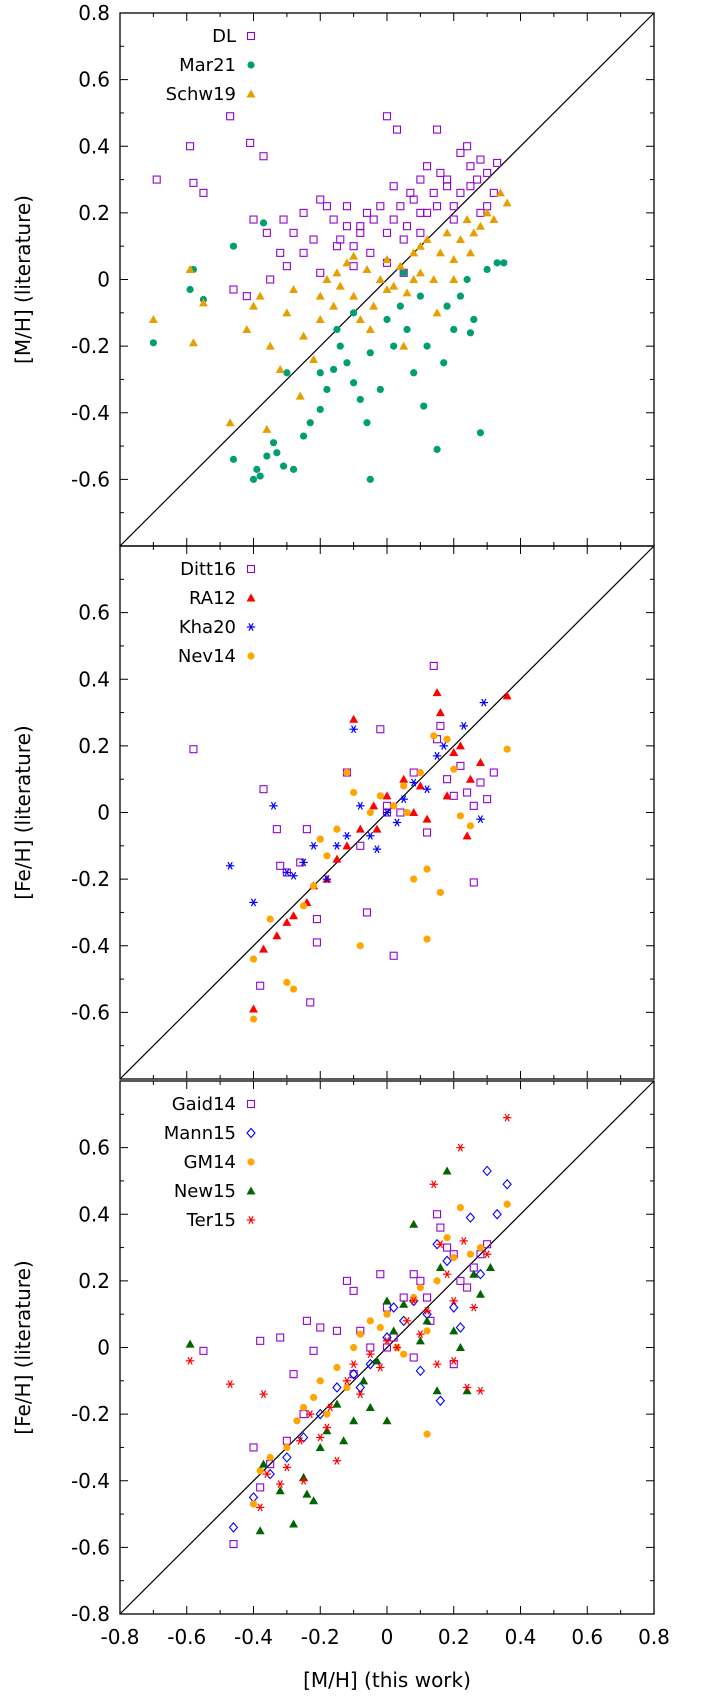  I want to click on y-tick-label: -0.4, so click(90, 1481).